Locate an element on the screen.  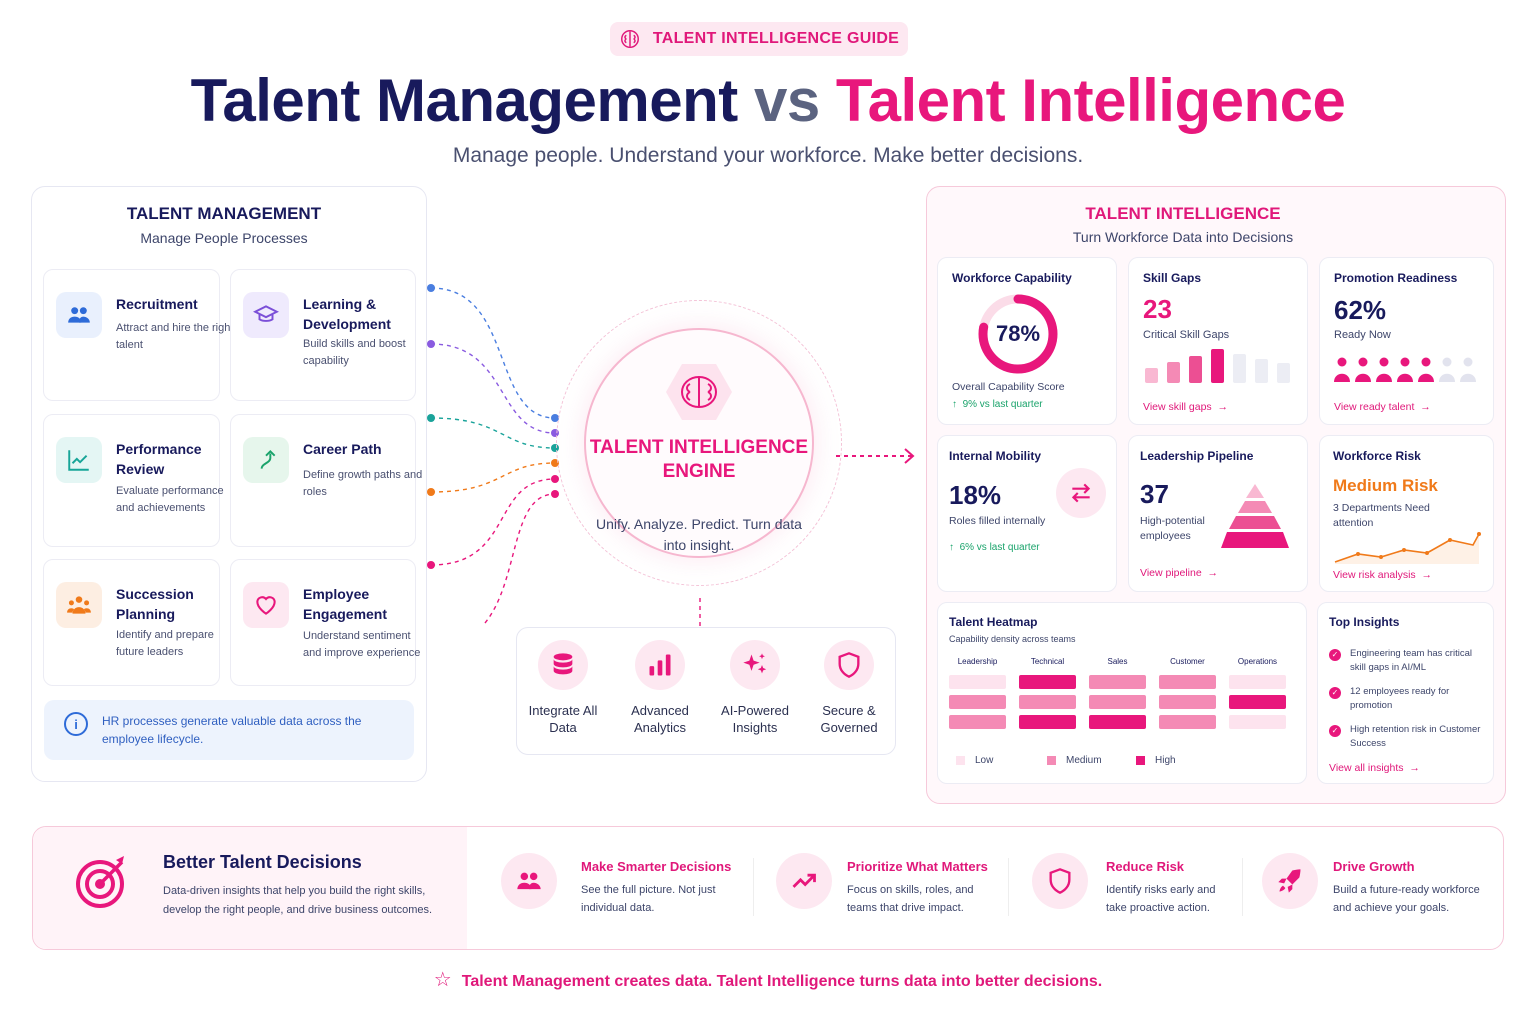
capability-label: Overall Capability Score is located at coordinates (1008, 387).